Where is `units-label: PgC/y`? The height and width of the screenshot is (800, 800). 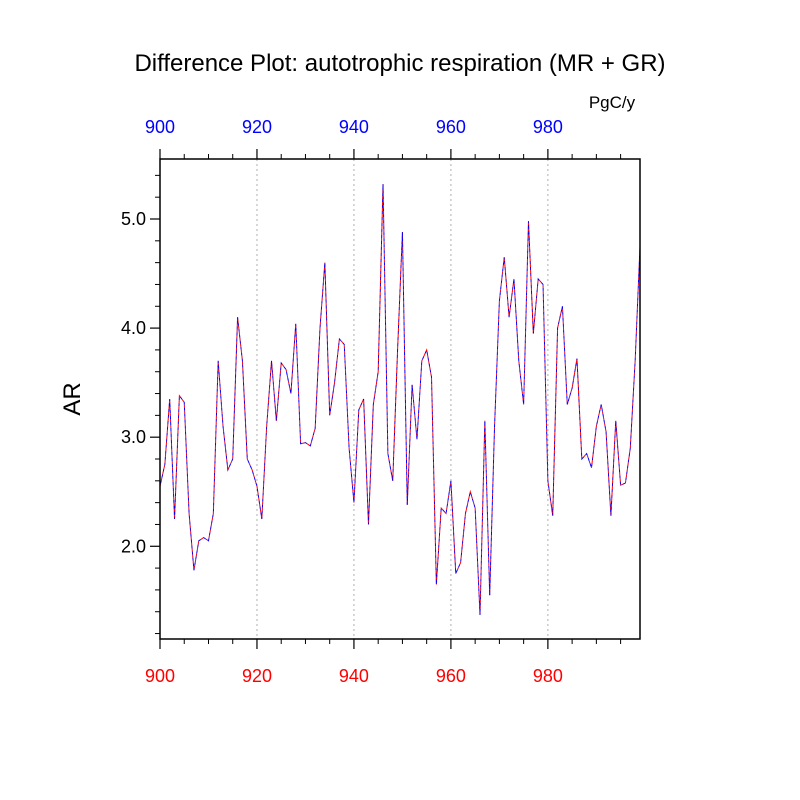
units-label: PgC/y is located at coordinates (612, 102).